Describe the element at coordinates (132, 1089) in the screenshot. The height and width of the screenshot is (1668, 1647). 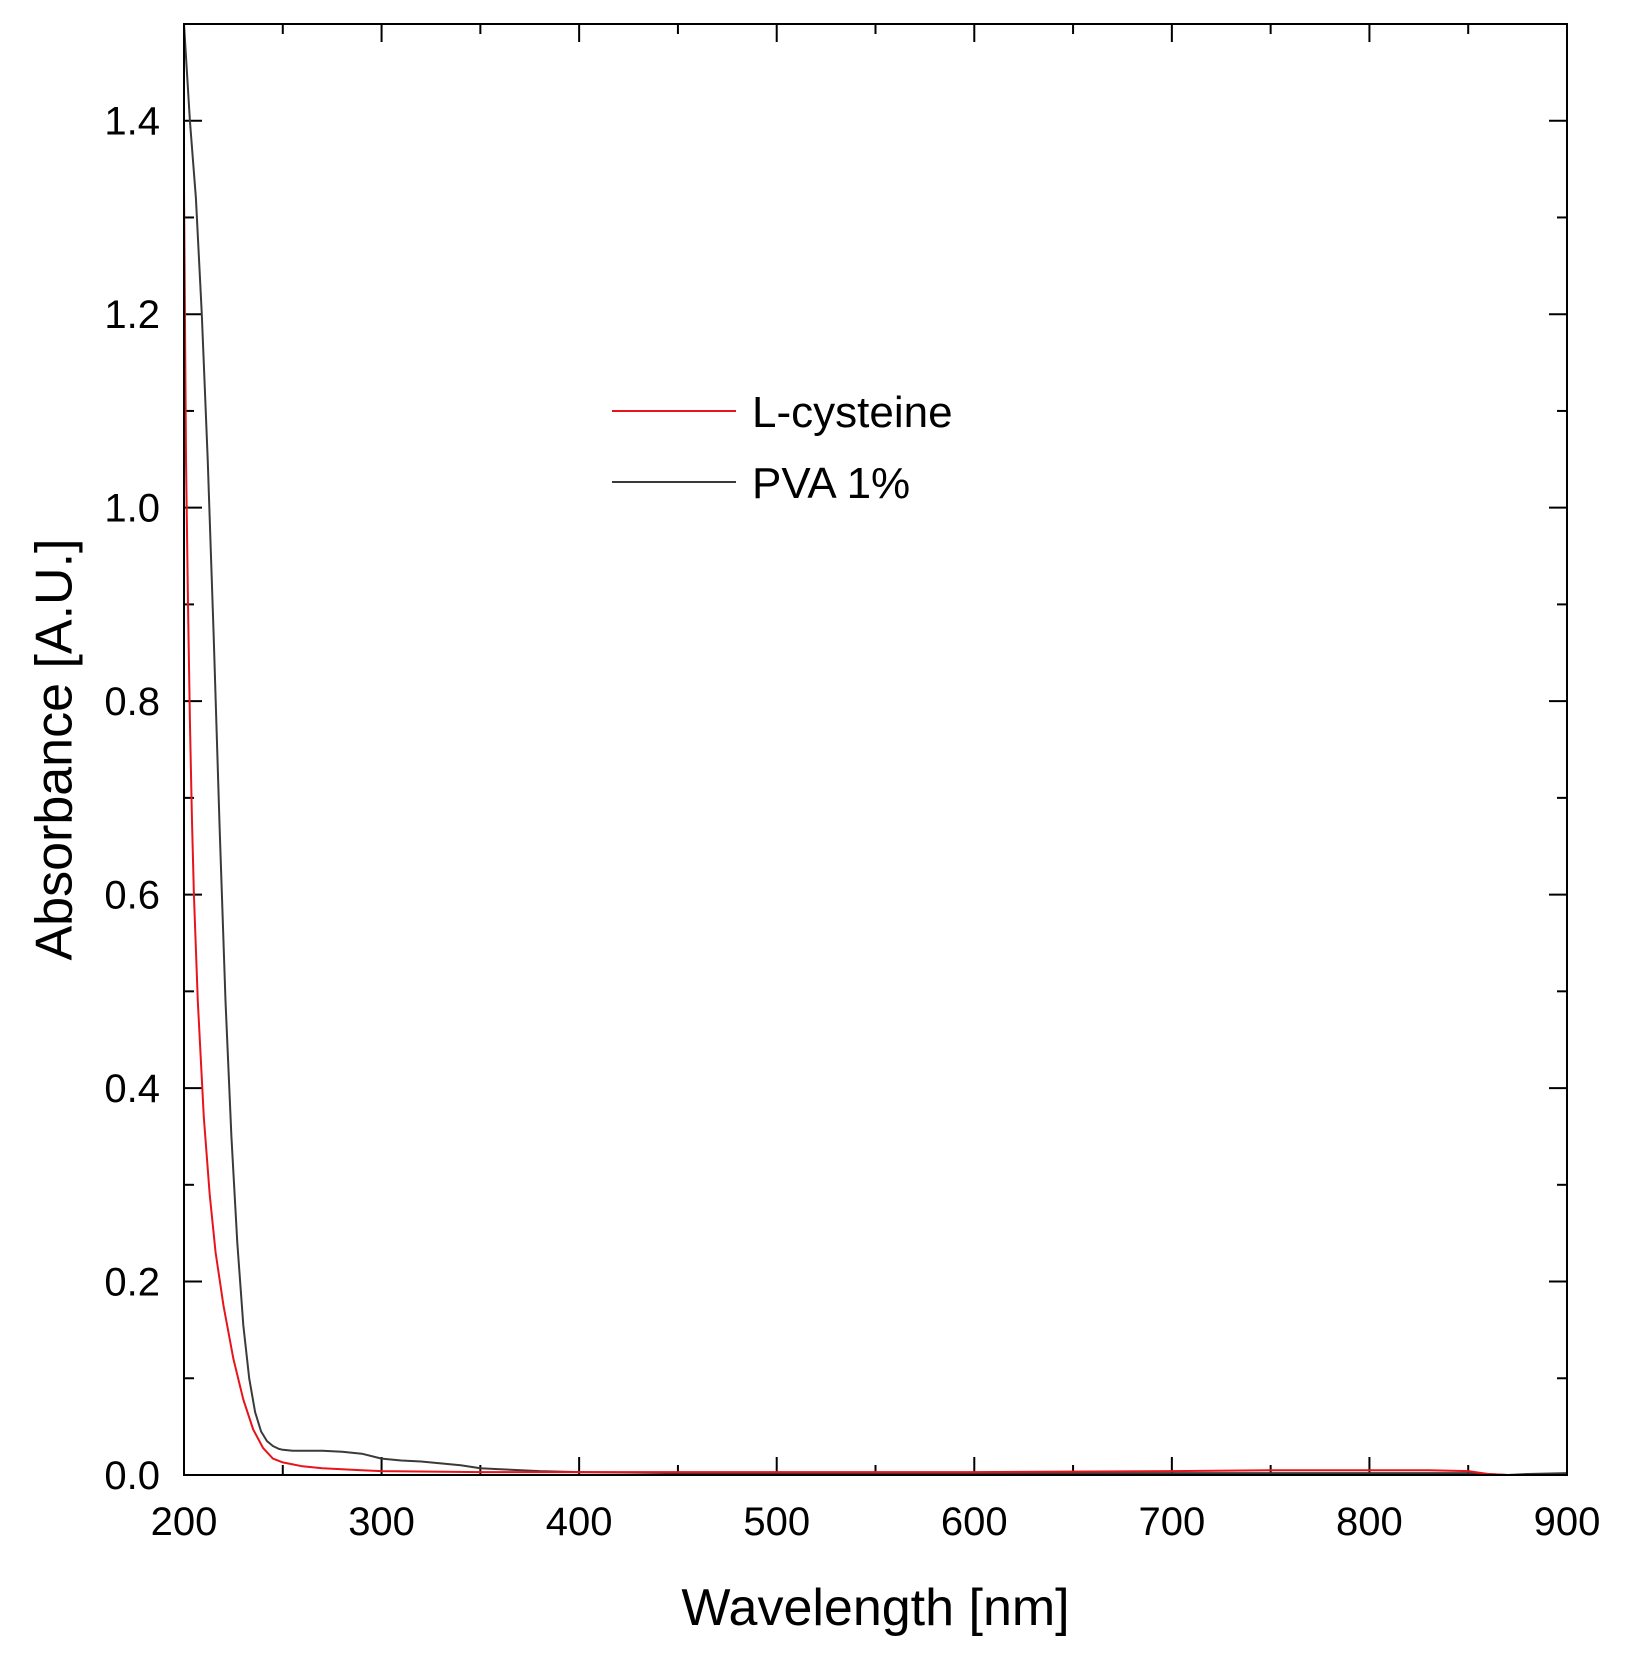
I see `y-tick-label: 0.4` at that location.